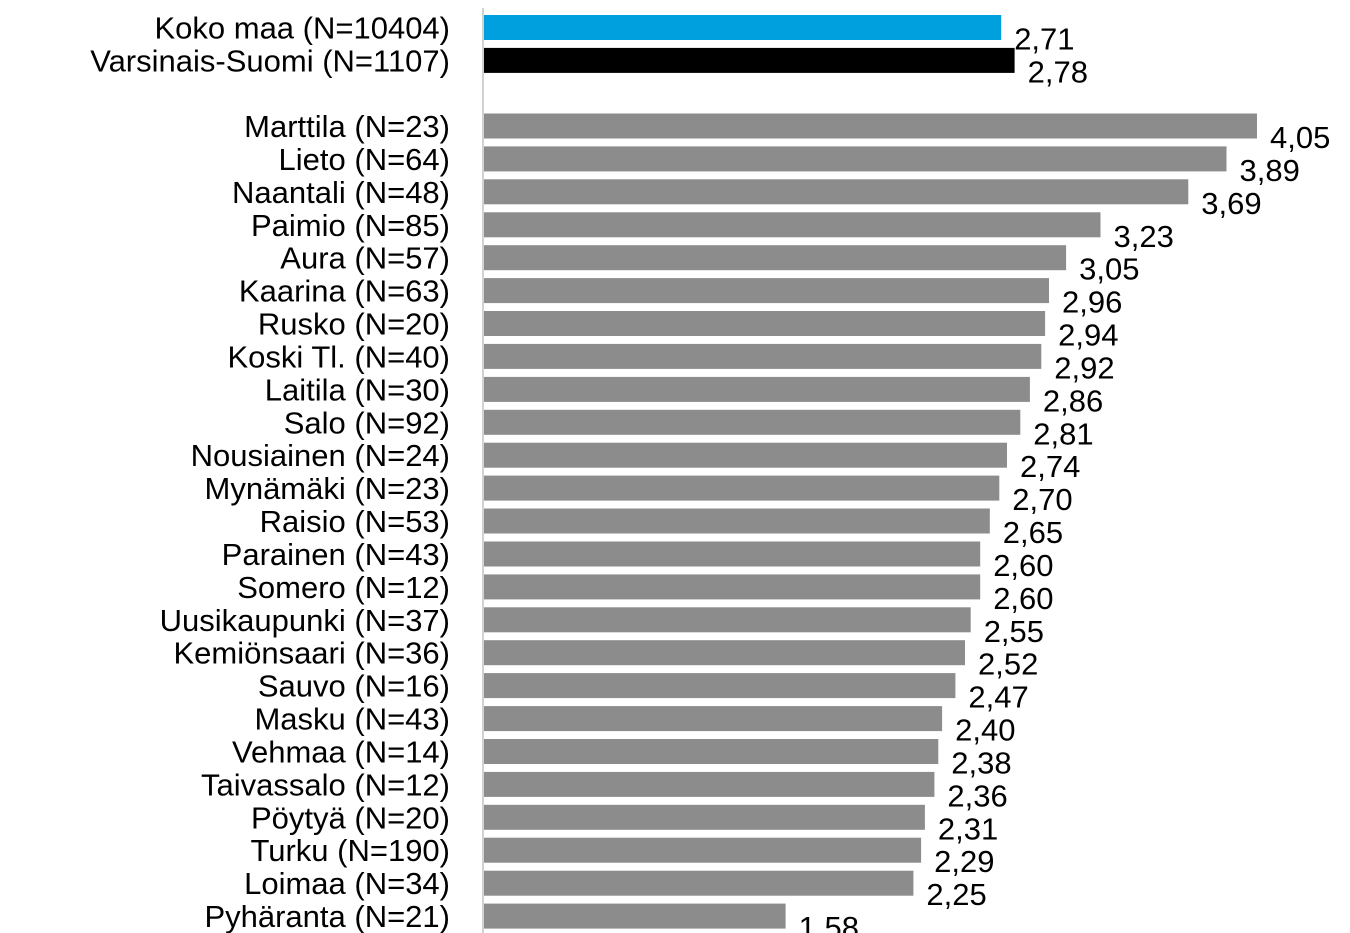  What do you see at coordinates (347, 126) in the screenshot?
I see `category-label-1-0: Marttila (N=23)` at bounding box center [347, 126].